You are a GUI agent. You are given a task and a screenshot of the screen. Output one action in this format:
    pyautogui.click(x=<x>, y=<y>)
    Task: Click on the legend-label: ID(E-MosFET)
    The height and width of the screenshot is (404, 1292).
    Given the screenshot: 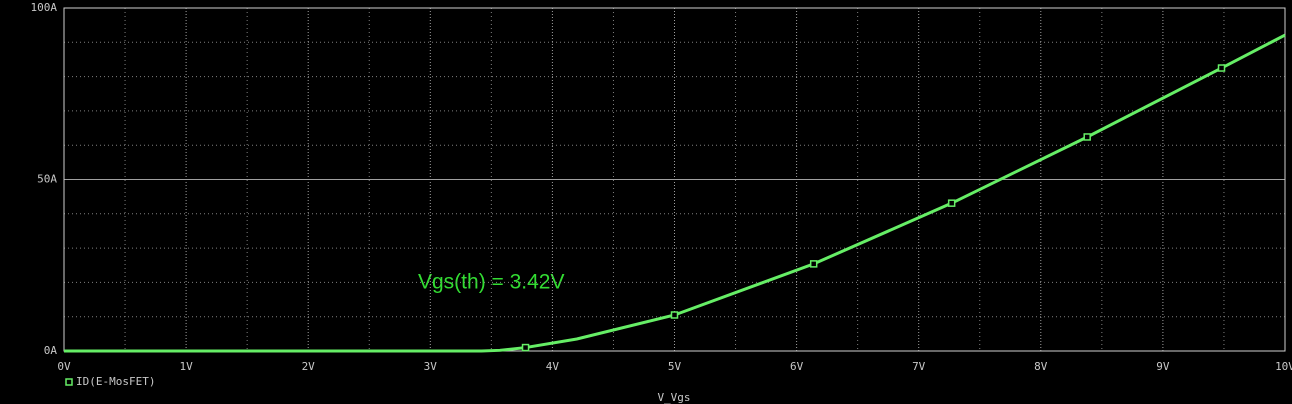 What is the action you would take?
    pyautogui.click(x=115, y=381)
    